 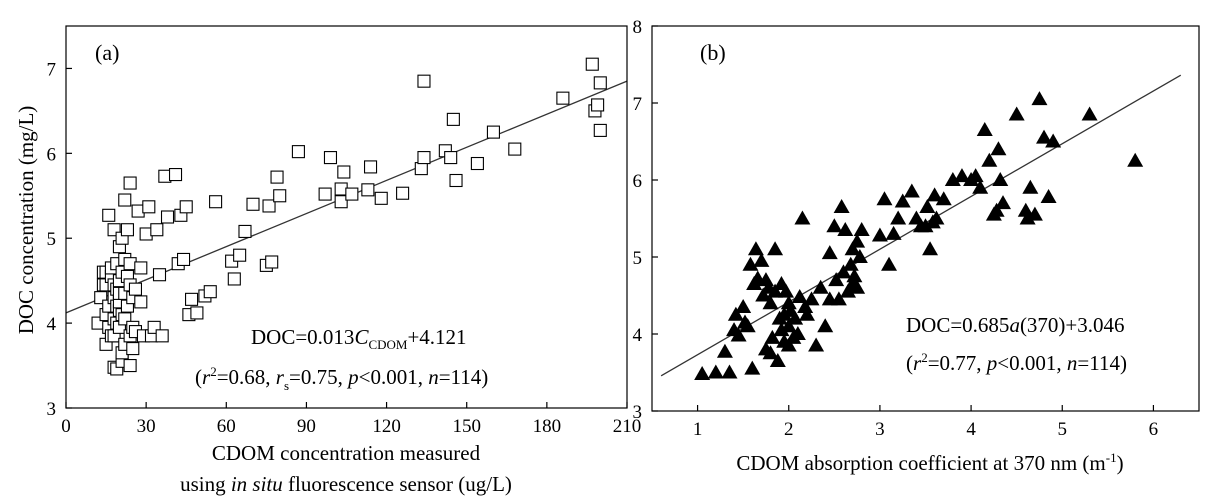 I want to click on panel-b-xlab-pre: CDOM absorption coefficient at 370 nm (m, so click(x=920, y=463).